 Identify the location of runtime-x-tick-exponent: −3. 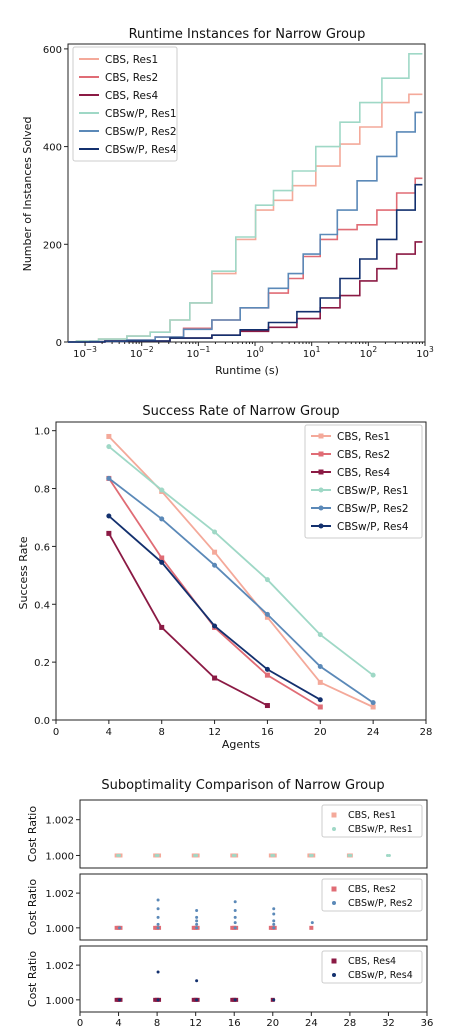
(91, 349).